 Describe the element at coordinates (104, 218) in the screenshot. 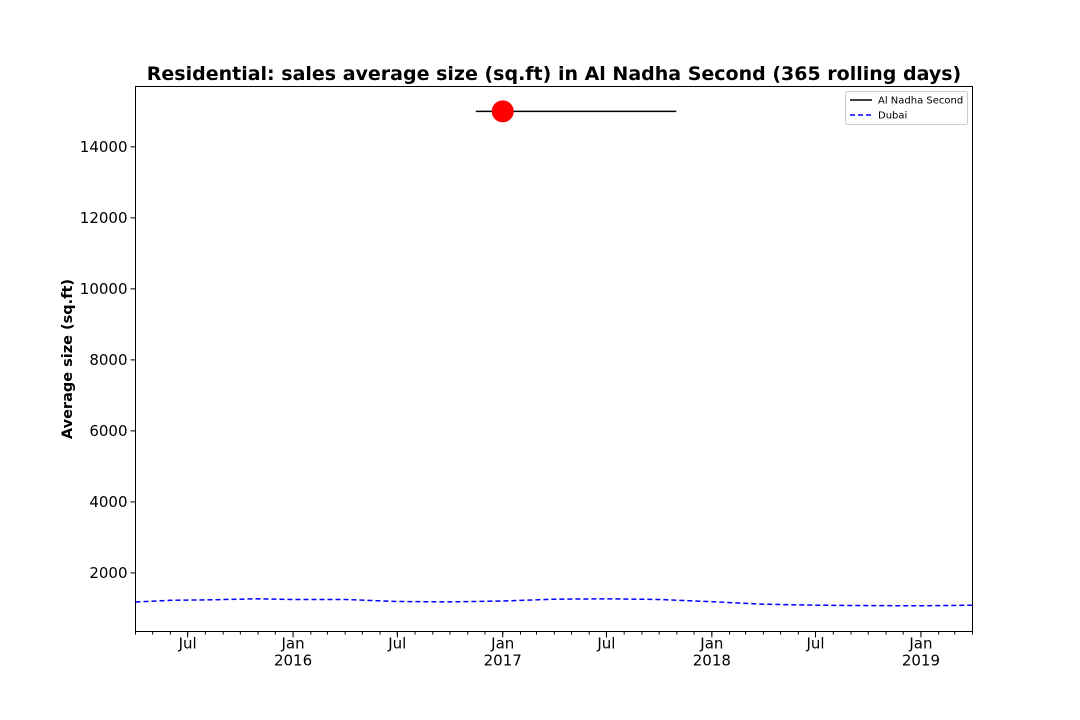

I see `y-tick-label-5: 12000` at that location.